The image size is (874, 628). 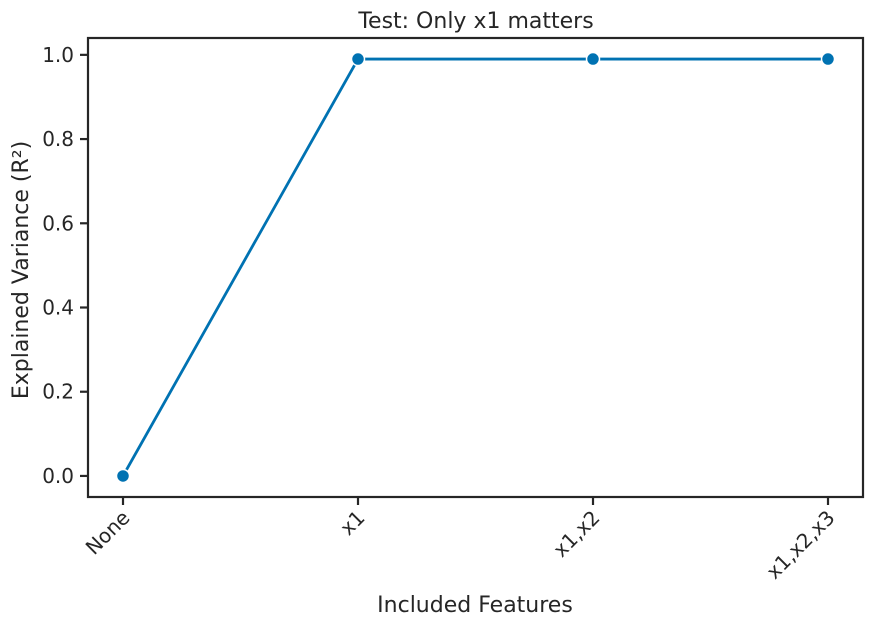 I want to click on chart-title: Test: Only x1 matters, so click(x=475, y=21).